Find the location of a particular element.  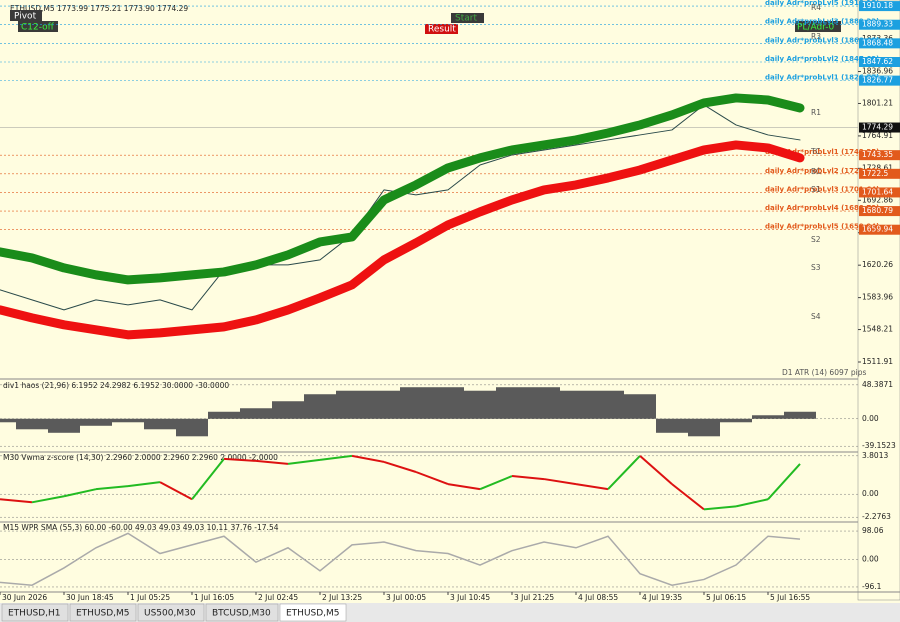

tab-label: BTCUSD,M30 is located at coordinates (241, 614).